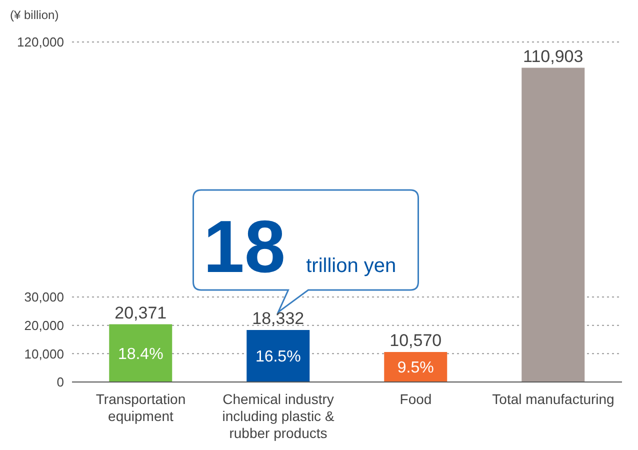  What do you see at coordinates (60, 382) in the screenshot?
I see `y-tick-label: 0` at bounding box center [60, 382].